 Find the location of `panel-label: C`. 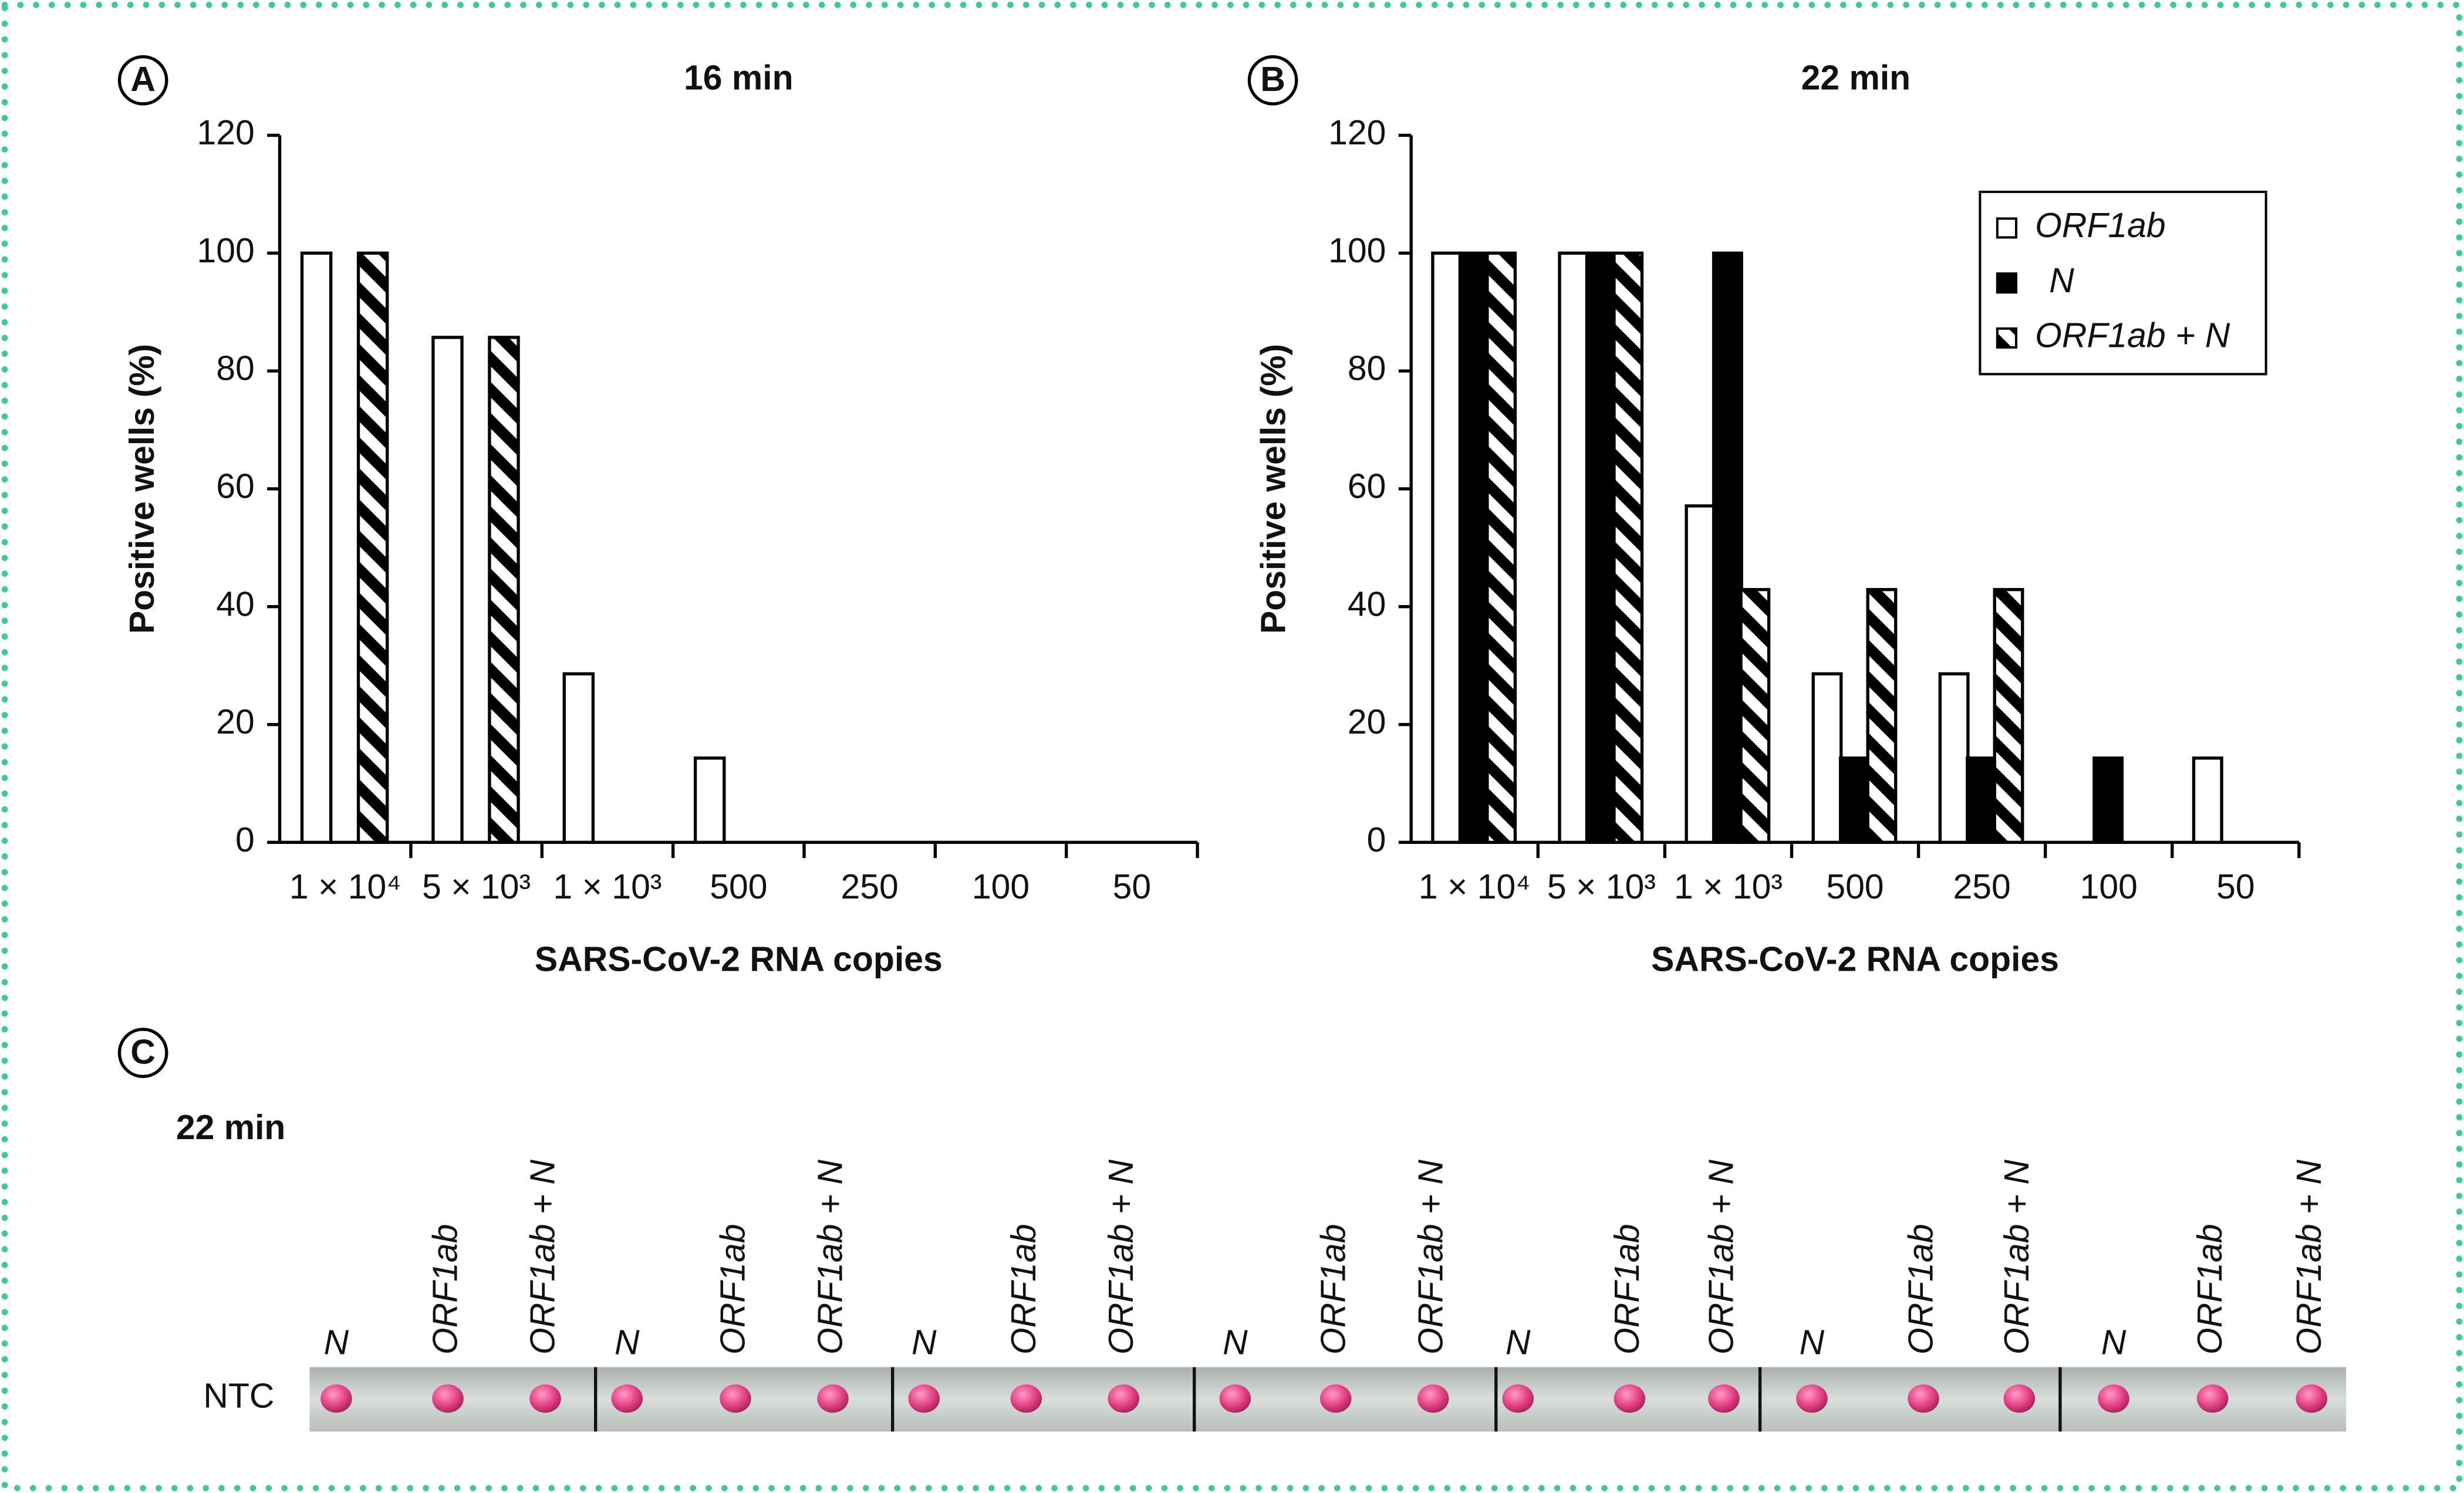

panel-label: C is located at coordinates (143, 1052).